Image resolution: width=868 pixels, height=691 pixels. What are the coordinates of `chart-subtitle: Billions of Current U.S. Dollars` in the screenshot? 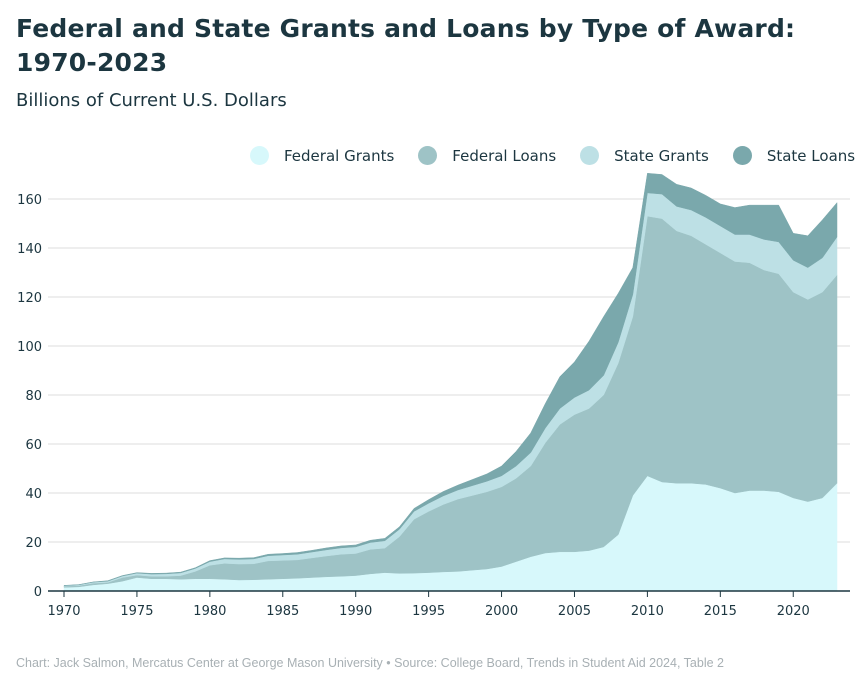 It's located at (151, 100).